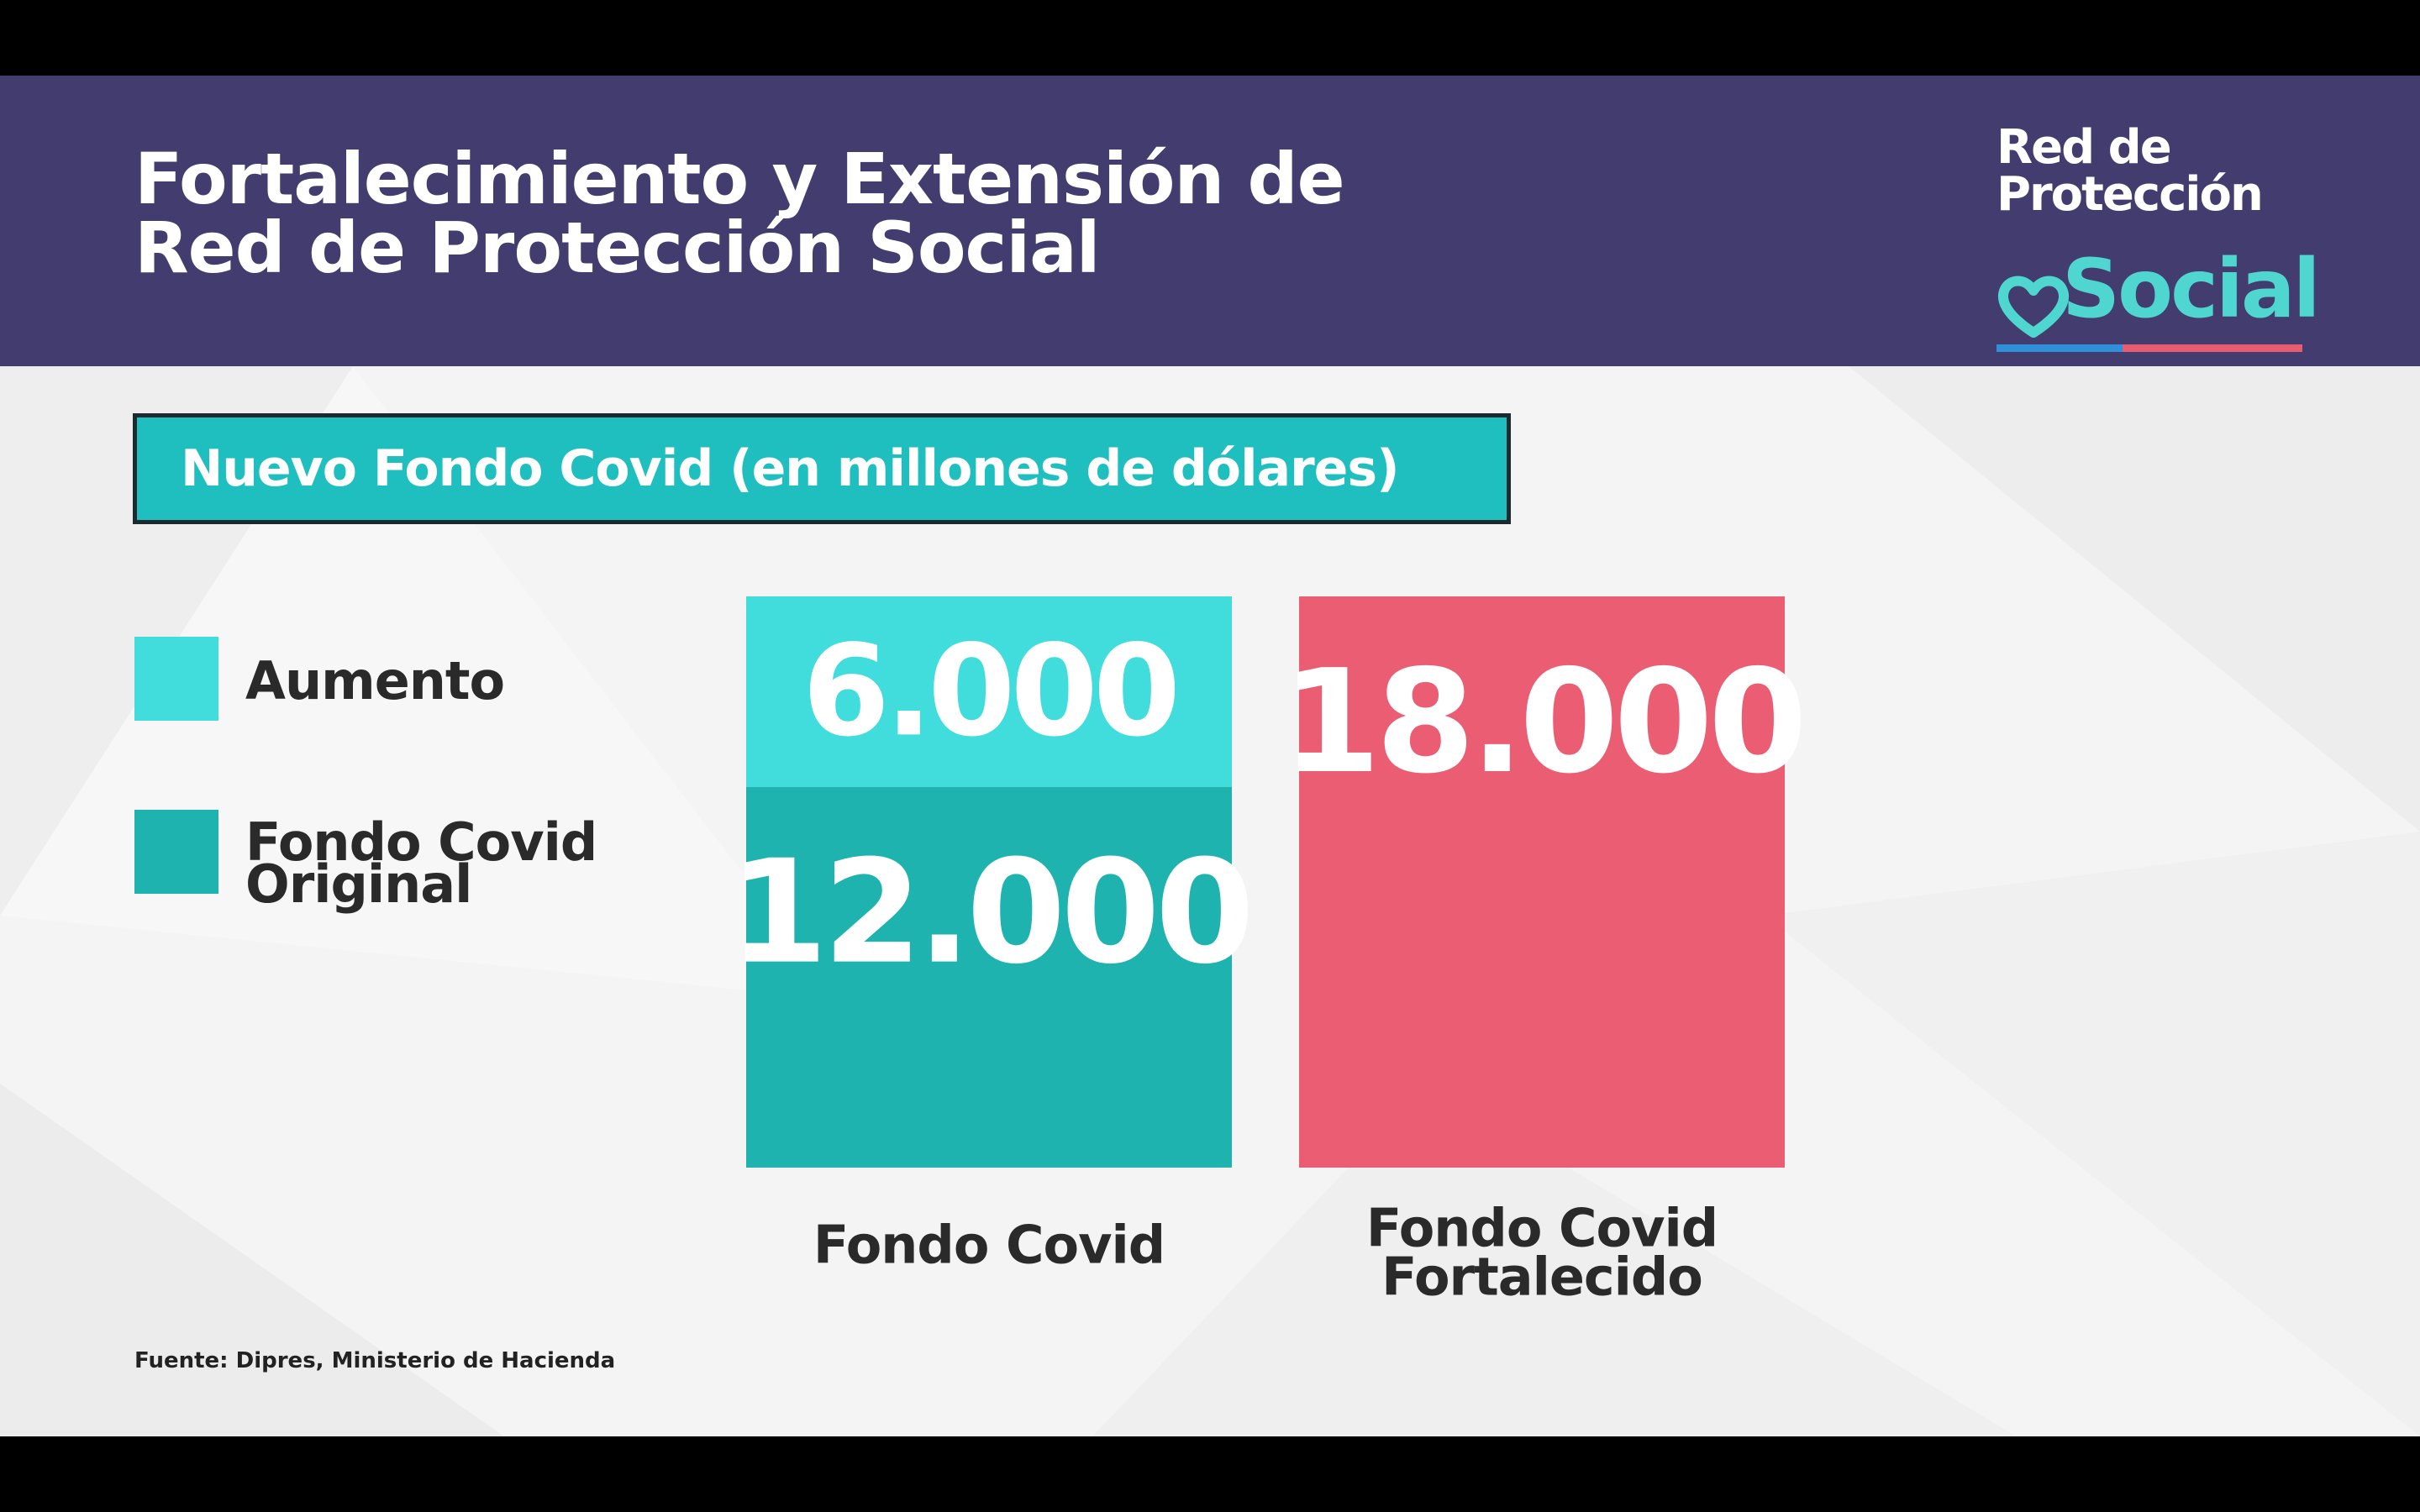 The width and height of the screenshot is (2420, 1512). I want to click on bar-value-label-aumento-0: 6.000, so click(989, 691).